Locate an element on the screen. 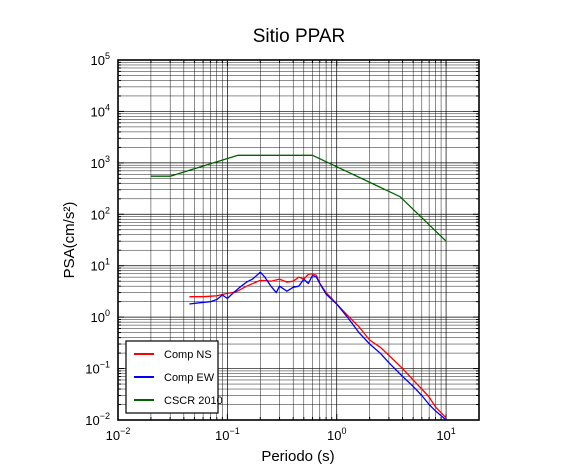 Image resolution: width=586 pixels, height=475 pixels. y-tick-label: 10⁻² is located at coordinates (97, 419).